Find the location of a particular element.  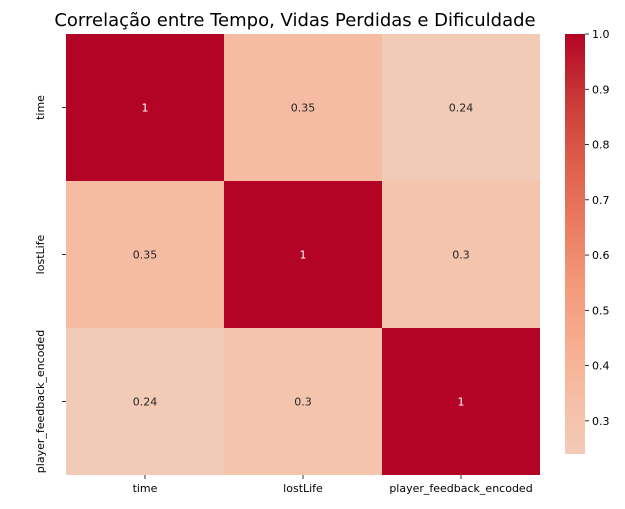

y-tick-label: player_feedback_encoded is located at coordinates (40, 401).